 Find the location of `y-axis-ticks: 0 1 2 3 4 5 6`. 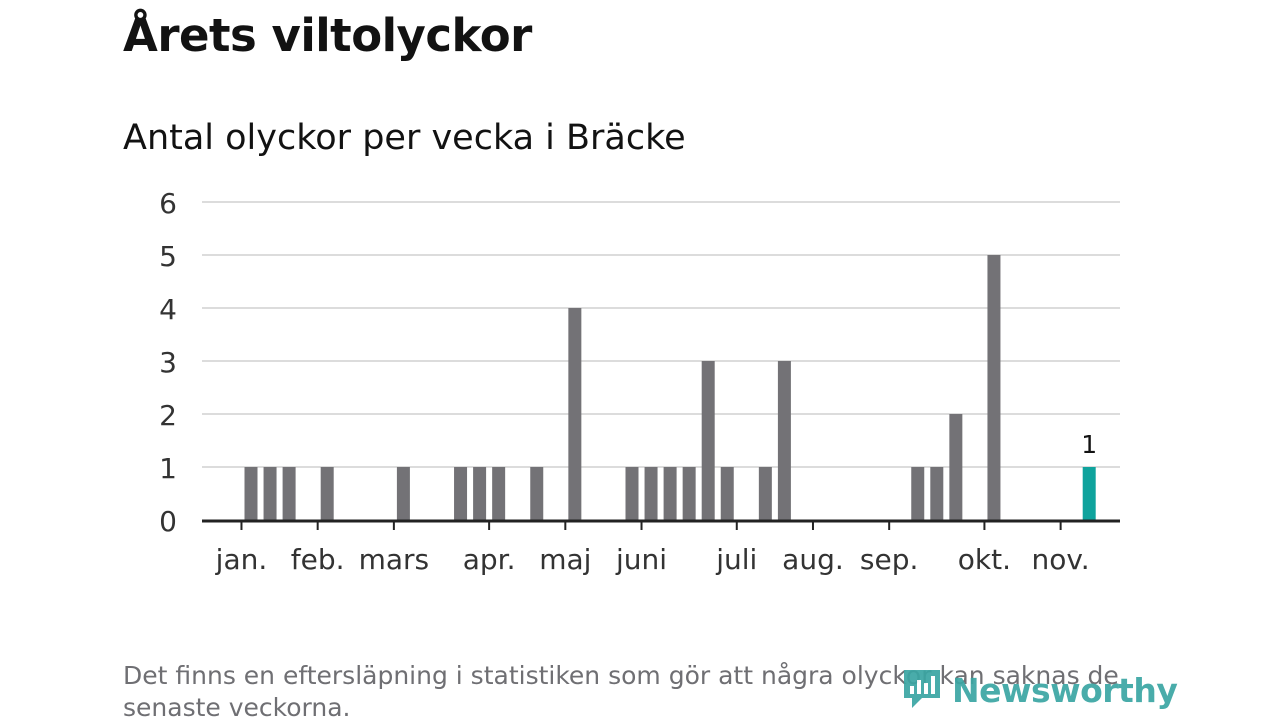

y-axis-ticks: 0 1 2 3 4 5 6 is located at coordinates (168, 362).